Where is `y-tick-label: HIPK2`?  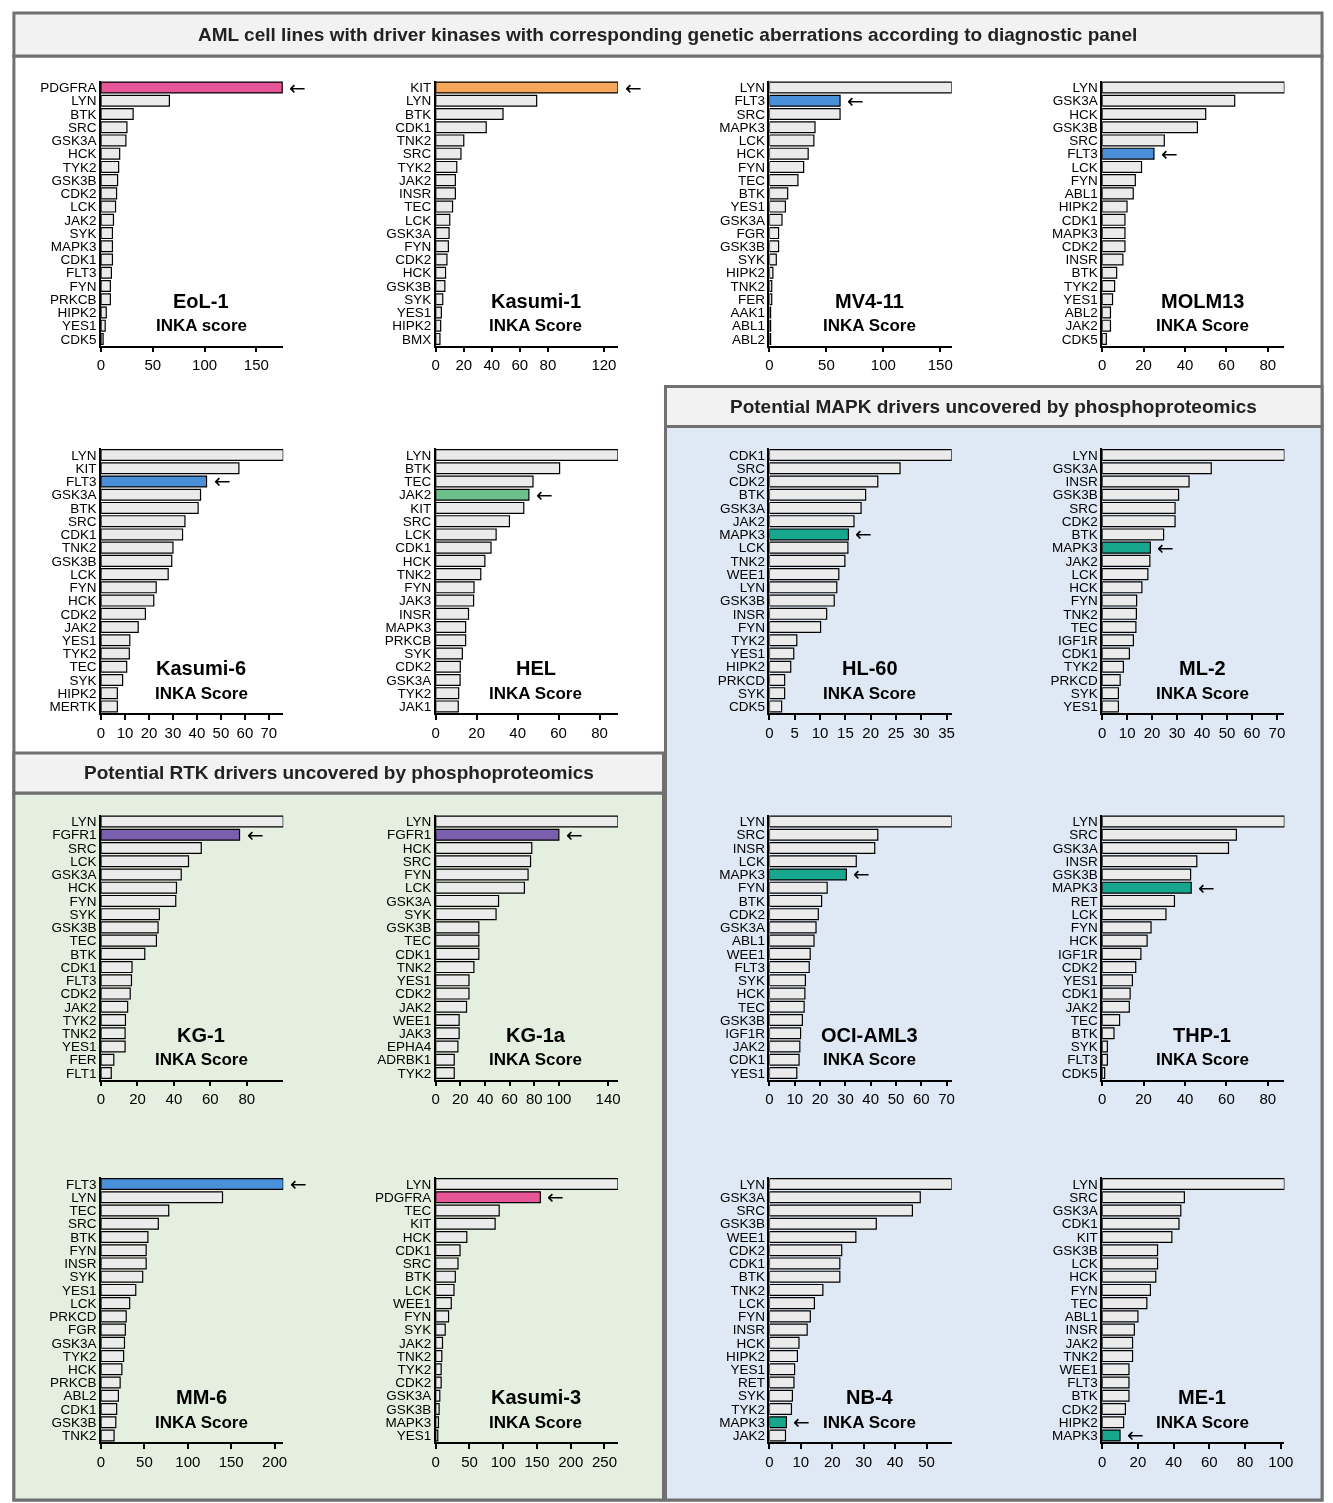 y-tick-label: HIPK2 is located at coordinates (77, 313).